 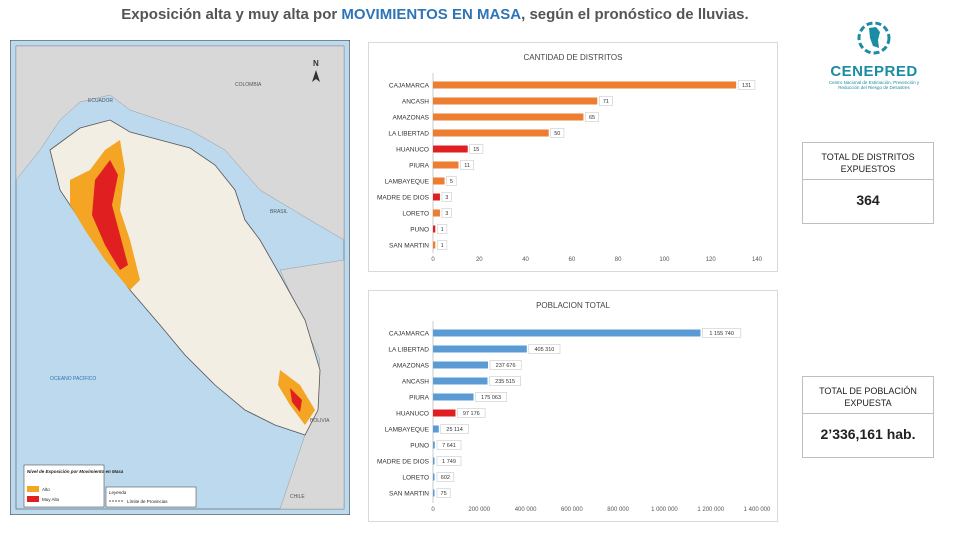 What do you see at coordinates (757, 260) in the screenshot?
I see `tick-label: 140` at bounding box center [757, 260].